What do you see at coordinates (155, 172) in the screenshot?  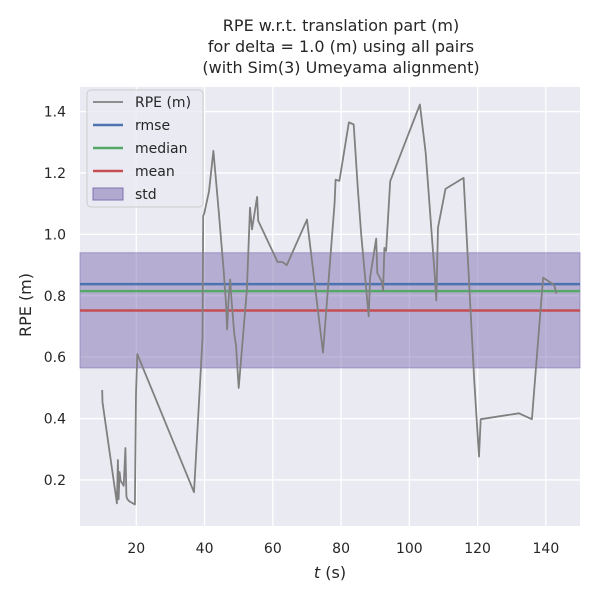 I see `legend-label: mean` at bounding box center [155, 172].